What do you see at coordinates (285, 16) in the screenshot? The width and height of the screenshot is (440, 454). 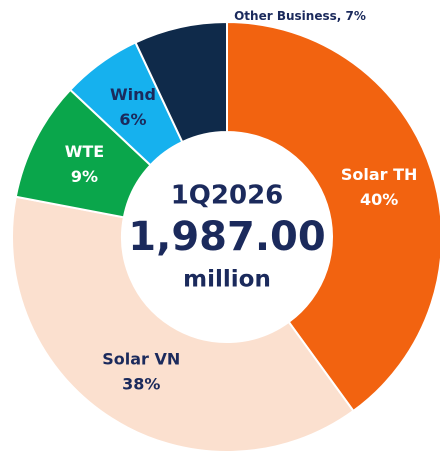 I see `category-label: Other Business` at bounding box center [285, 16].